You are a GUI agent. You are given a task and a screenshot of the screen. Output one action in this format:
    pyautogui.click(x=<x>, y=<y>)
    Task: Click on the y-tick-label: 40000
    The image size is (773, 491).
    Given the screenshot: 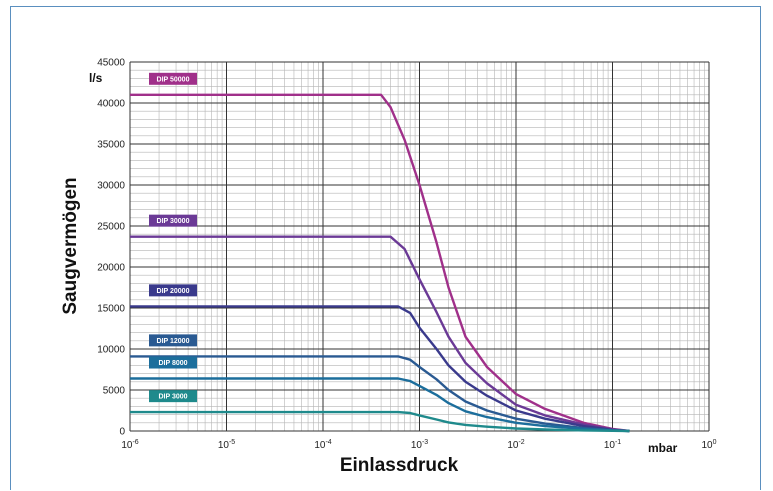 What is the action you would take?
    pyautogui.click(x=111, y=104)
    